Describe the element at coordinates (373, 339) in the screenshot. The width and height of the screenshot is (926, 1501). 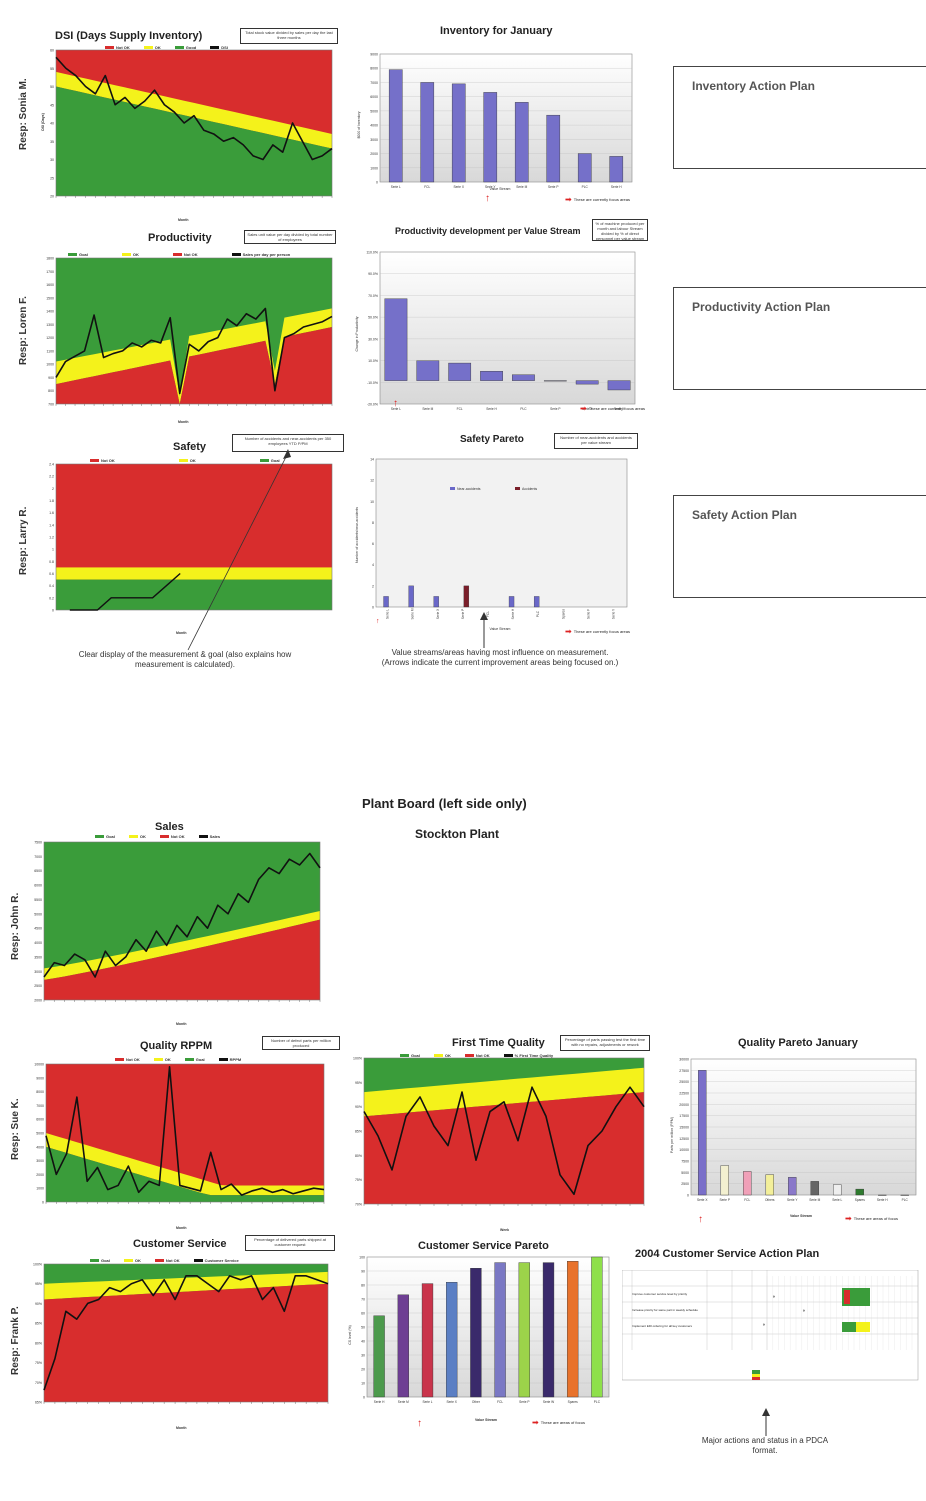
I see `y-tick-label: 30.0%` at that location.